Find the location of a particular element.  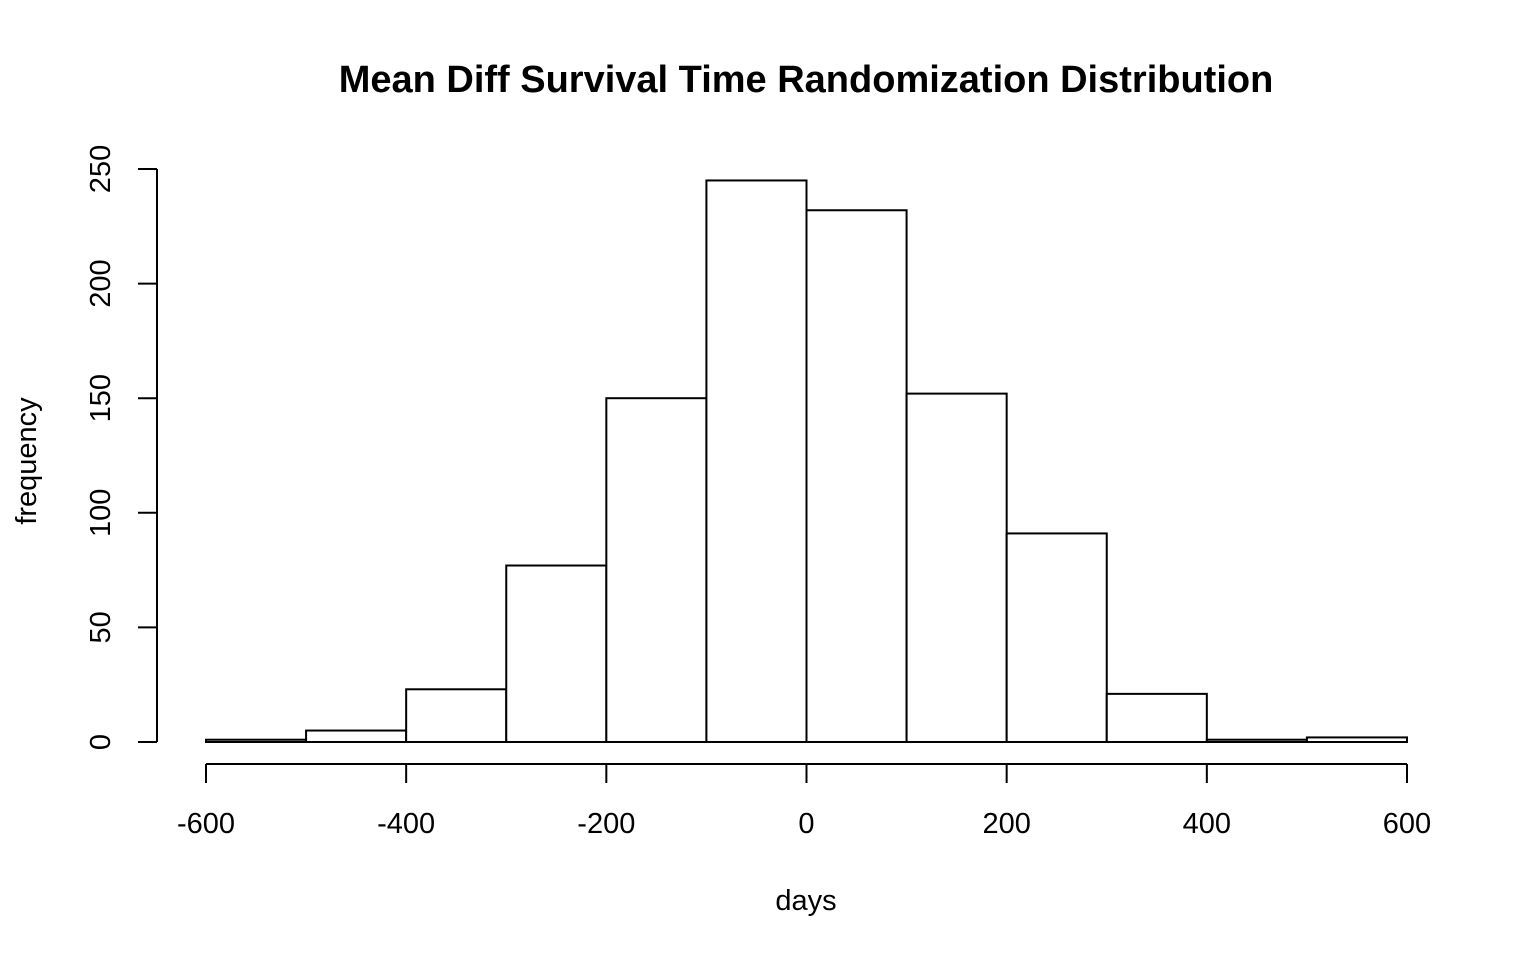

y-axis-label: frequency is located at coordinates (27, 461).